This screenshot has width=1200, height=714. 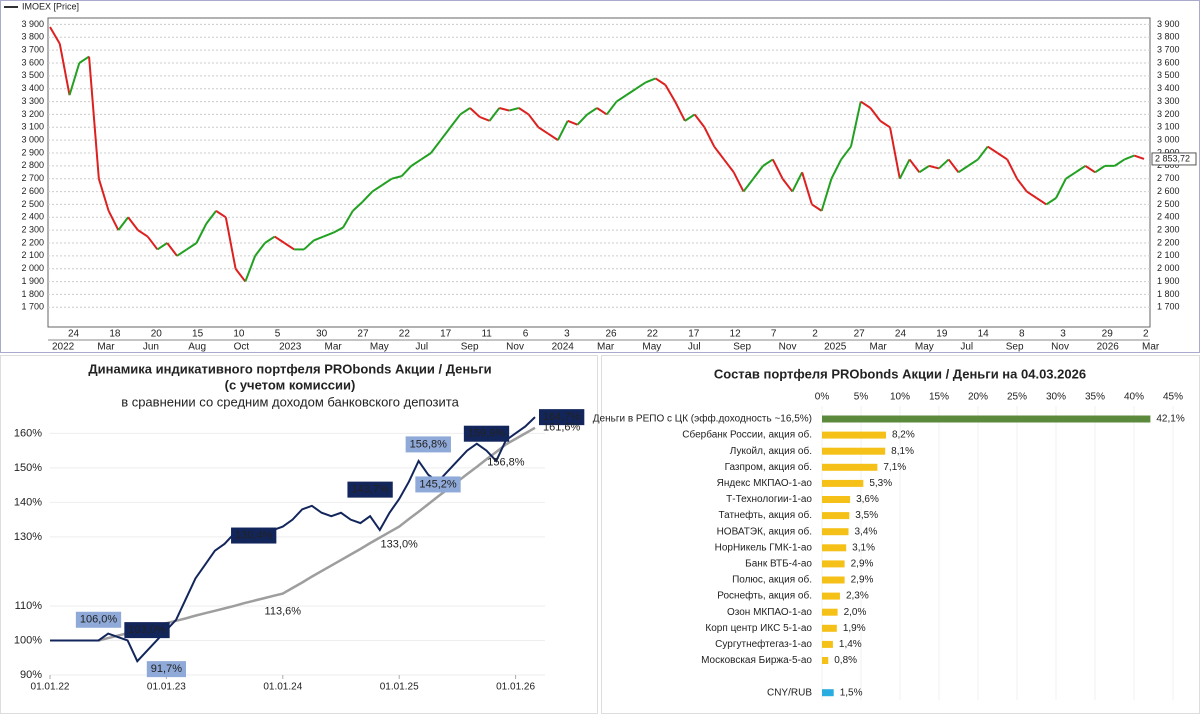 I want to click on annotation-label: 91,7%, so click(x=166, y=669).